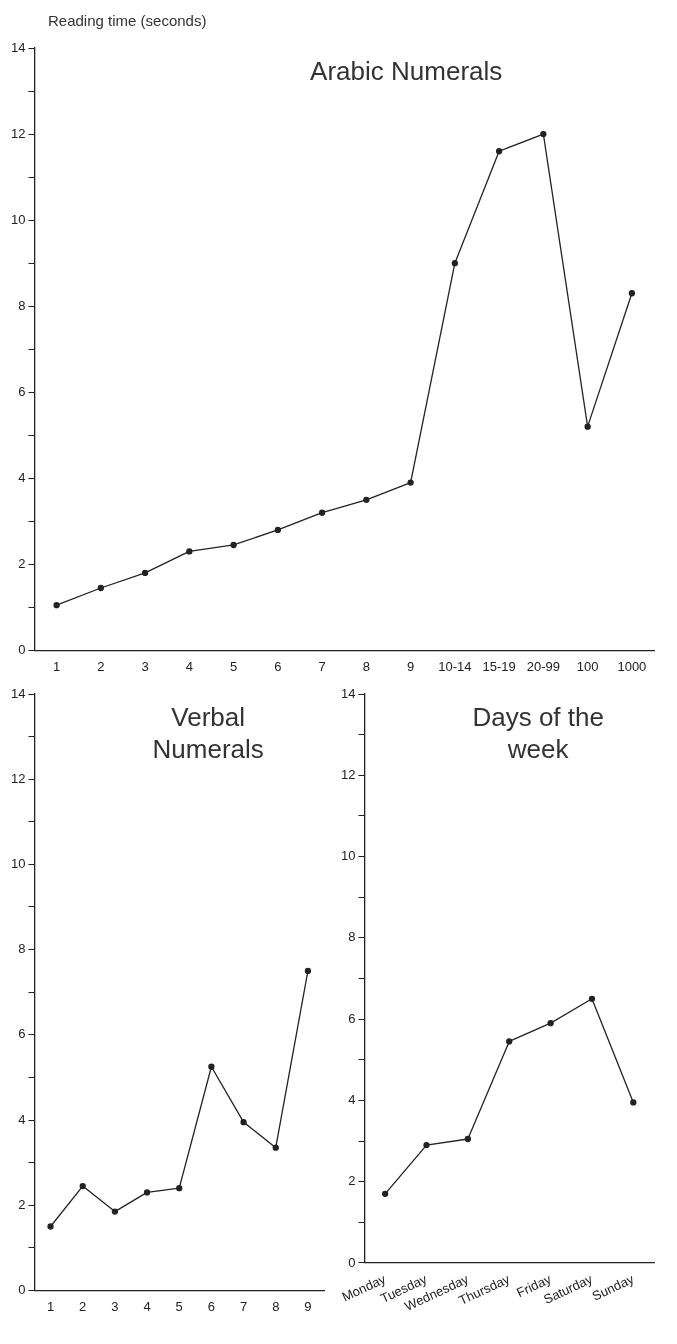 The height and width of the screenshot is (1344, 677). Describe the element at coordinates (406, 71) in the screenshot. I see `chart-title: Arabic Numerals` at that location.